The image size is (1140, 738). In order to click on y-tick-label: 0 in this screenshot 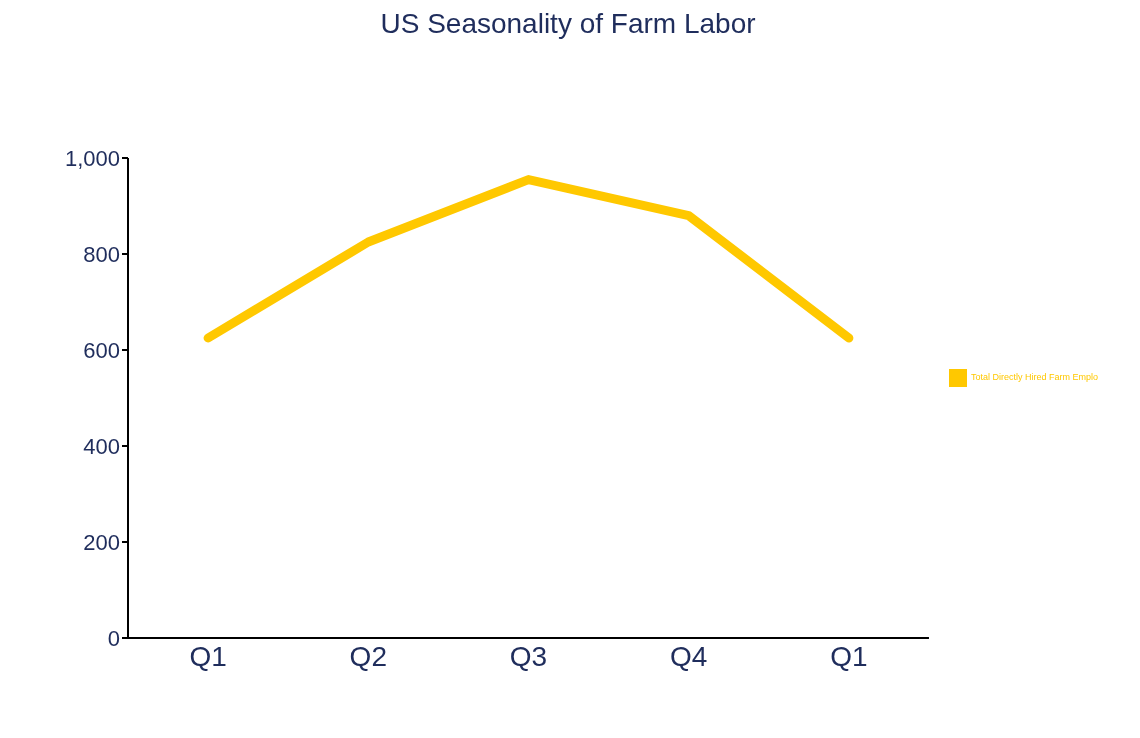, I will do `click(113, 638)`.